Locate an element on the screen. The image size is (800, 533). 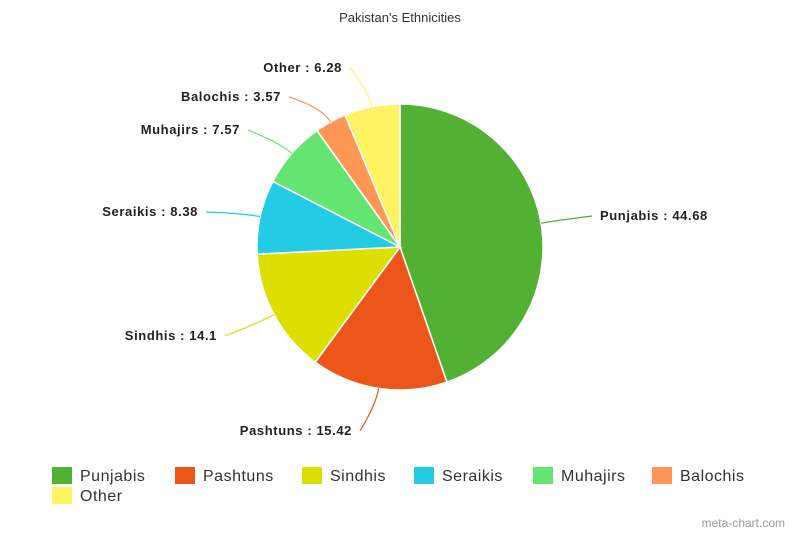
legend-item-muhajirs: Muhajirs is located at coordinates (579, 476).